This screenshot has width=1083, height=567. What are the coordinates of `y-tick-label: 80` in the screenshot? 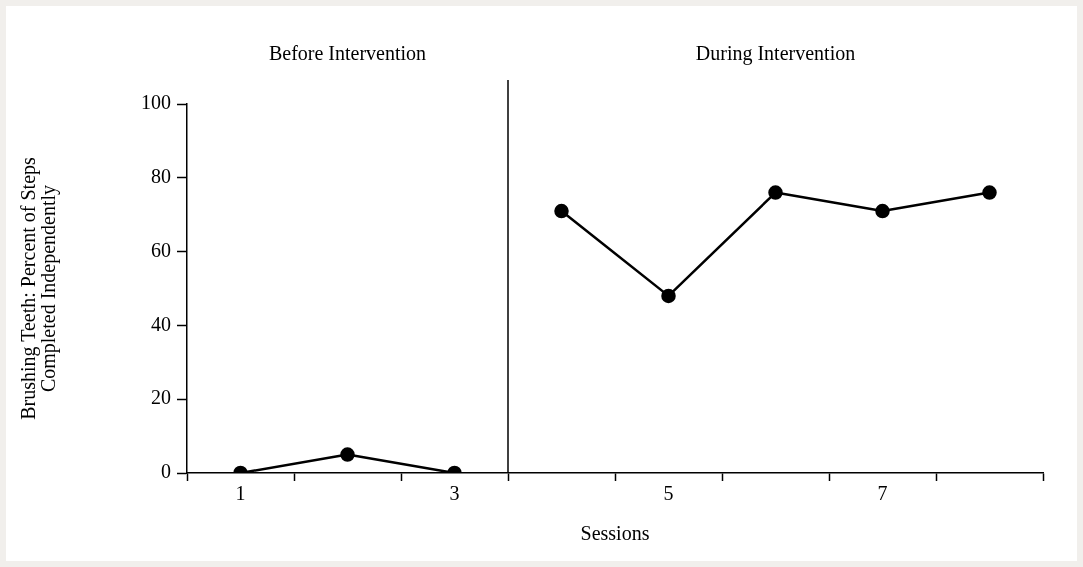 It's located at (161, 176).